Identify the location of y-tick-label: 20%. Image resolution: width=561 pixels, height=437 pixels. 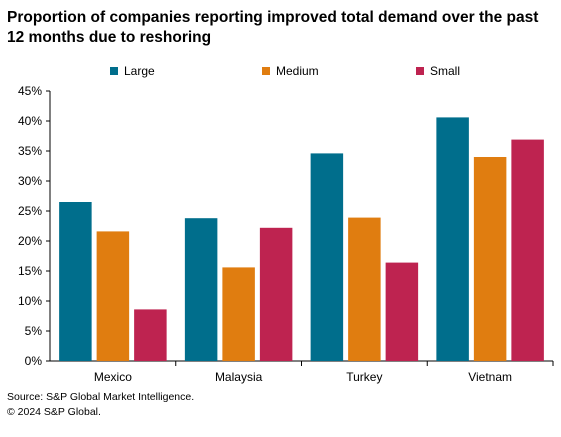
(30, 241).